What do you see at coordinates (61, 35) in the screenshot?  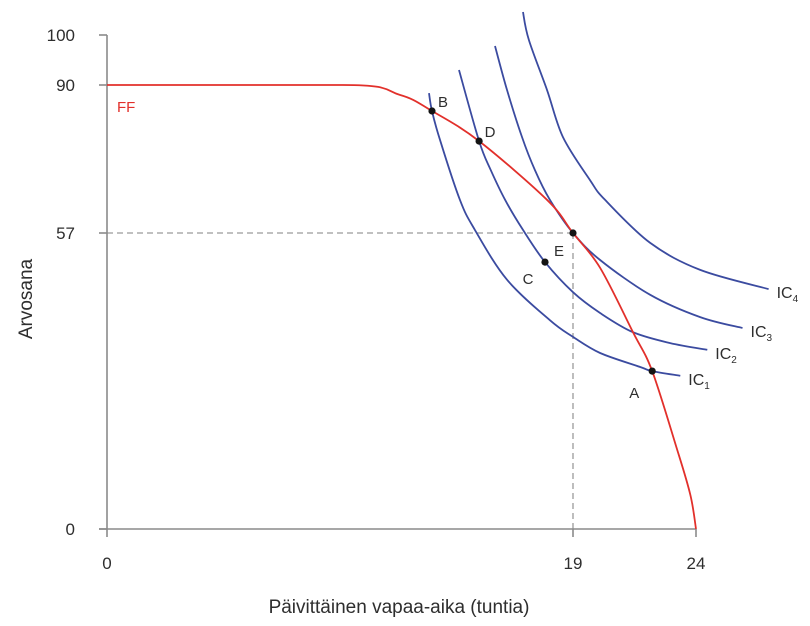 I see `y-tick-label: 100` at bounding box center [61, 35].